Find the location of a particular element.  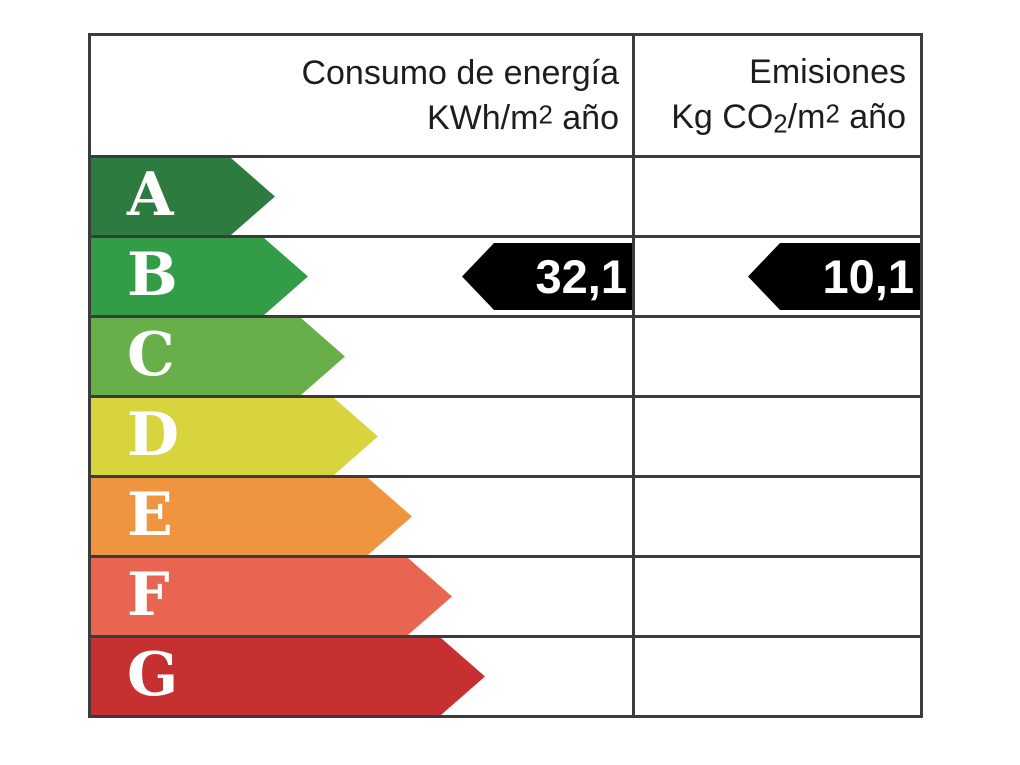

rating-letter-e: E is located at coordinates (150, 514).